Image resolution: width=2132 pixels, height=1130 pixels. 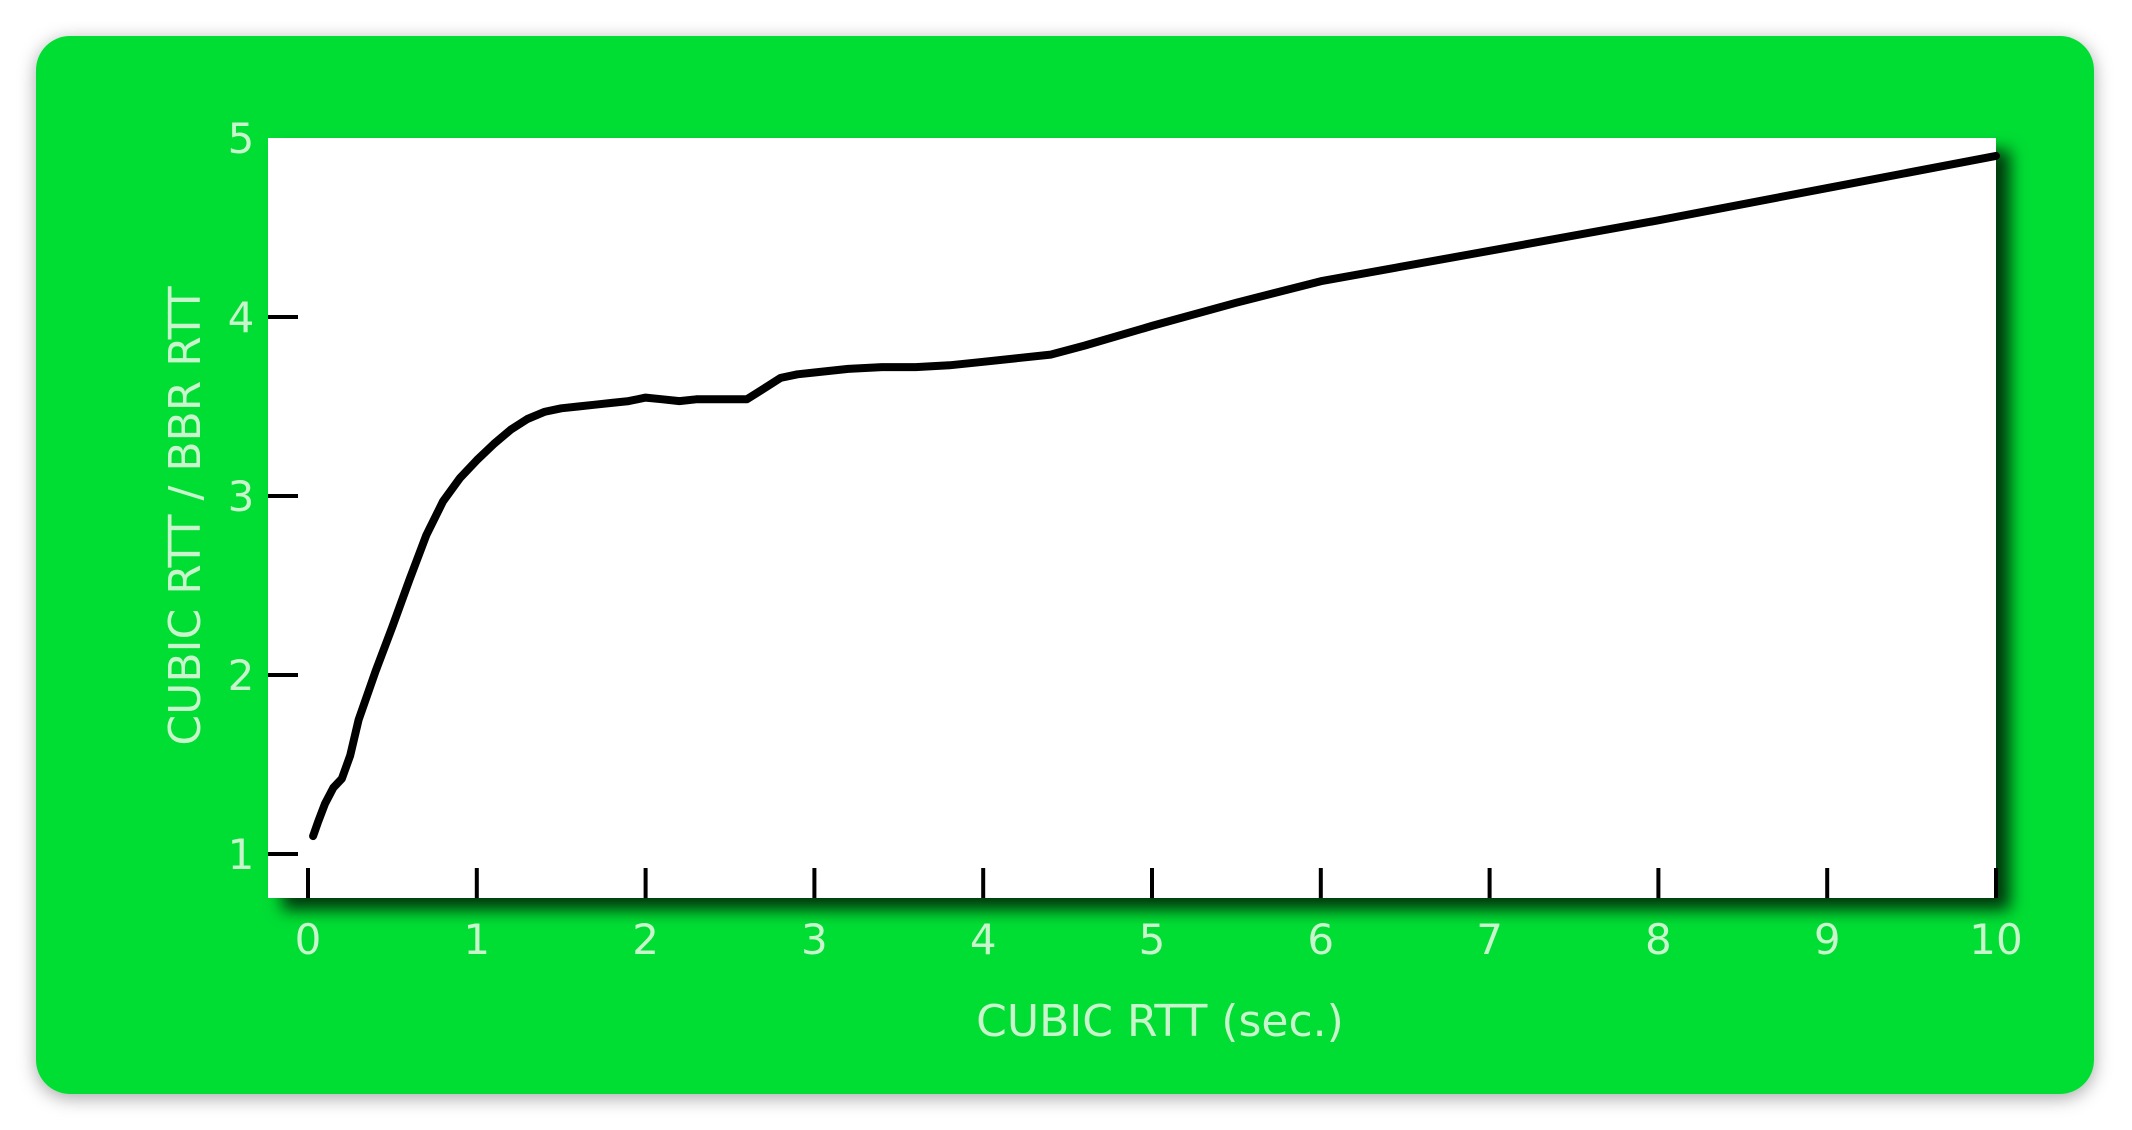 What do you see at coordinates (1827, 939) in the screenshot?
I see `x-tick-label: 9` at bounding box center [1827, 939].